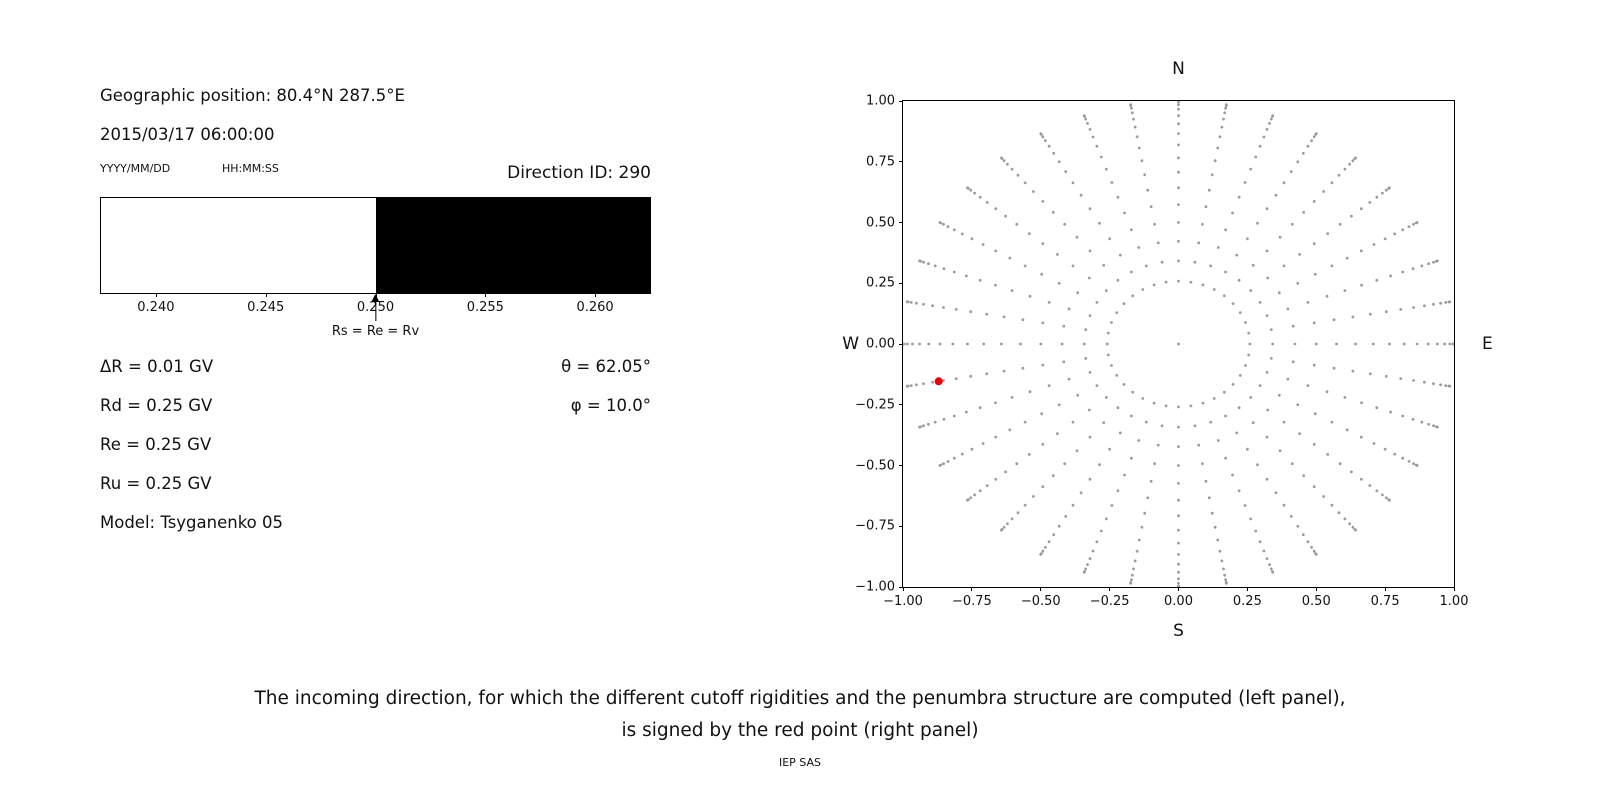 Image resolution: width=1600 pixels, height=800 pixels. I want to click on datetime: 2015/03/17 06:00:00, so click(187, 134).